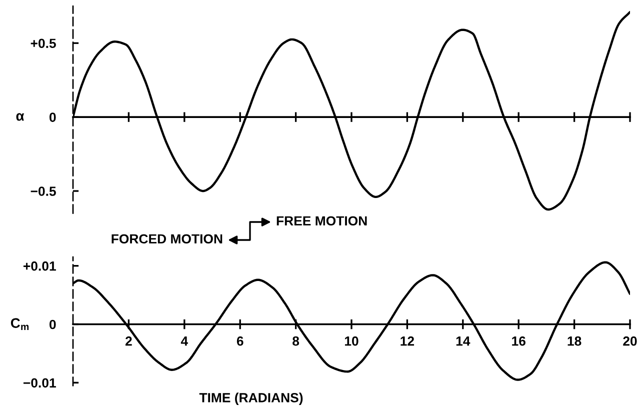 The width and height of the screenshot is (642, 410). Describe the element at coordinates (463, 341) in the screenshot. I see `x-tick-label: 14` at that location.